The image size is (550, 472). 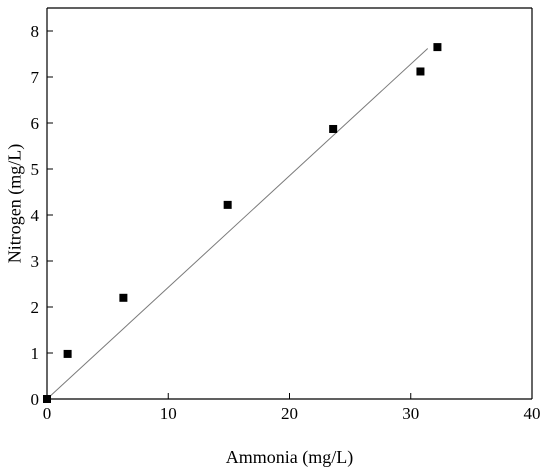 What do you see at coordinates (35, 261) in the screenshot?
I see `y-tick-label: 3` at bounding box center [35, 261].